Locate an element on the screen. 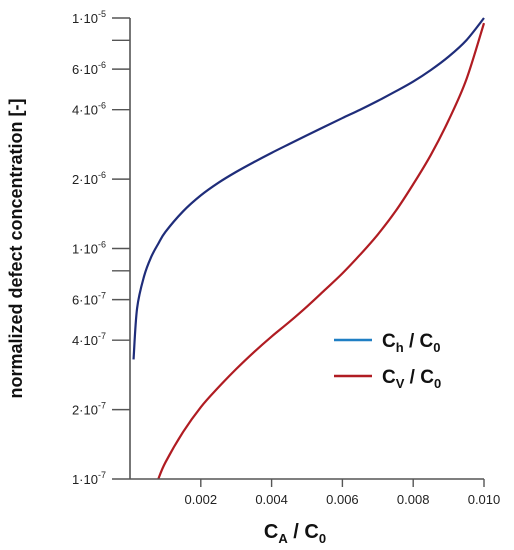  x-tick-label: 0.006 is located at coordinates (342, 499).